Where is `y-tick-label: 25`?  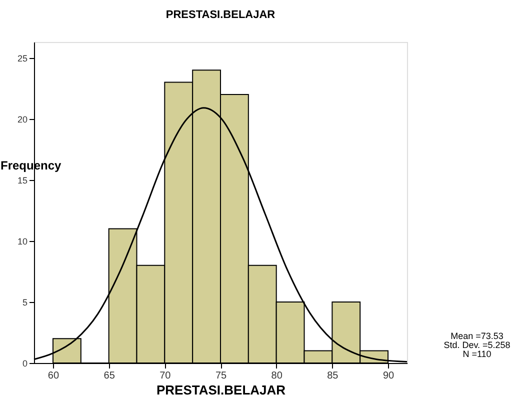 y-tick-label: 25 is located at coordinates (22, 58).